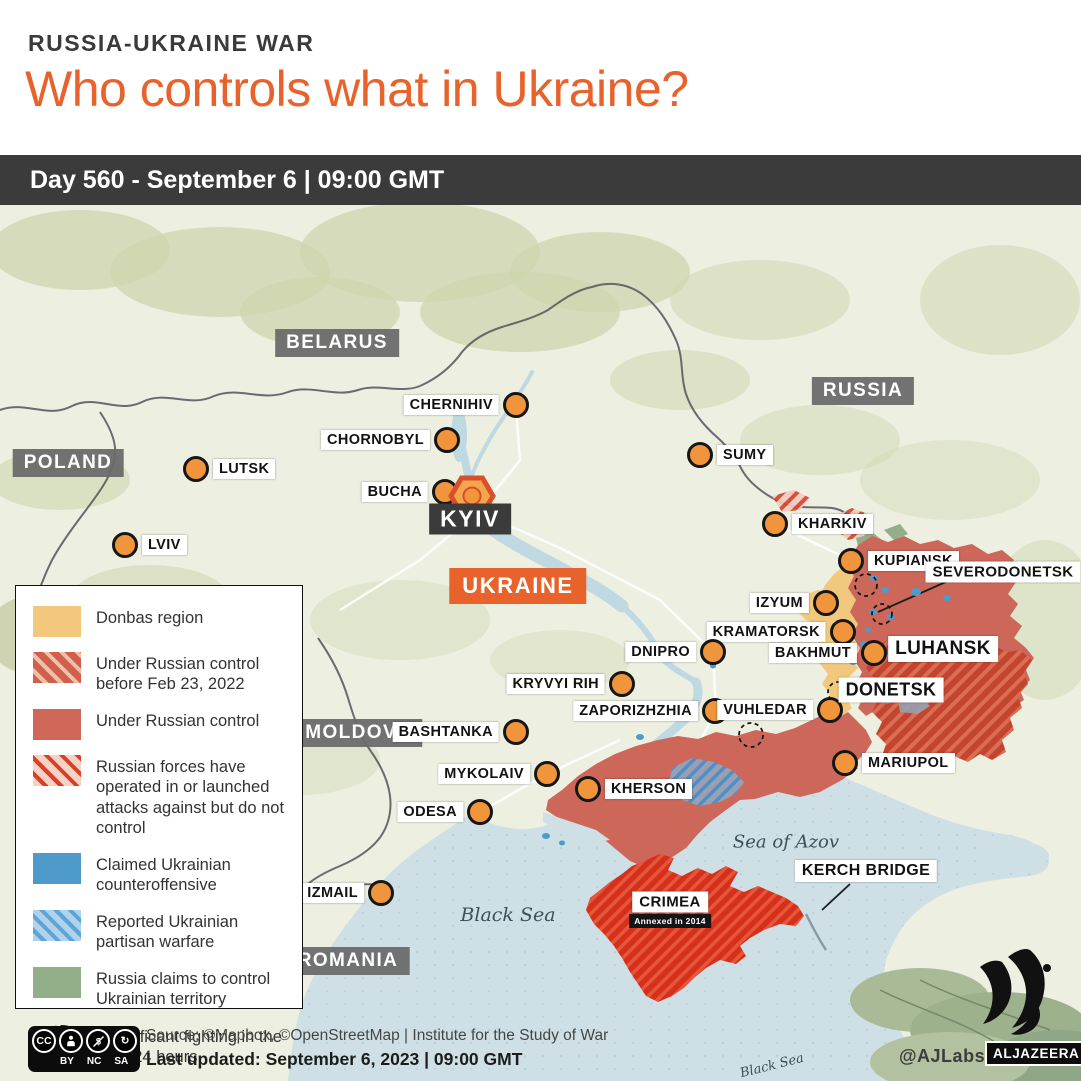 The width and height of the screenshot is (1081, 1081). I want to click on region-label-severodonetsk: SEVERODONETSK, so click(1003, 572).